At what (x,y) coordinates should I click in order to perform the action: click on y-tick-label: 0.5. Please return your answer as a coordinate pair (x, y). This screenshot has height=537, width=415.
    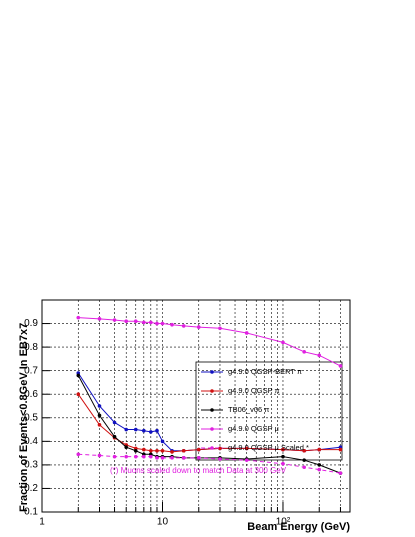
    Looking at the image, I should click on (31, 417).